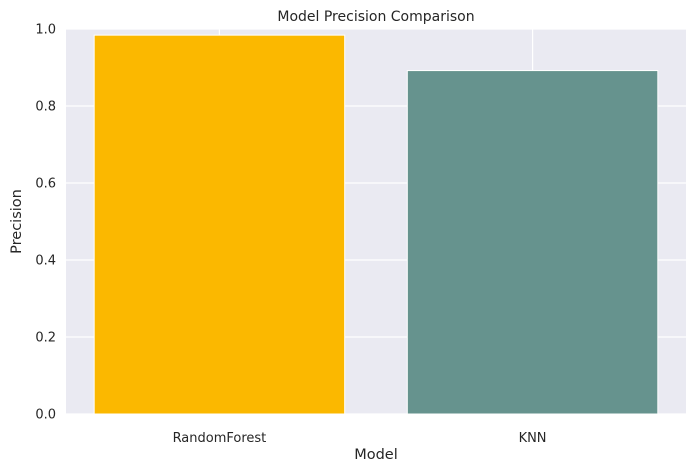 This screenshot has height=473, width=695. What do you see at coordinates (220, 438) in the screenshot?
I see `x-tick-label: RandomForest` at bounding box center [220, 438].